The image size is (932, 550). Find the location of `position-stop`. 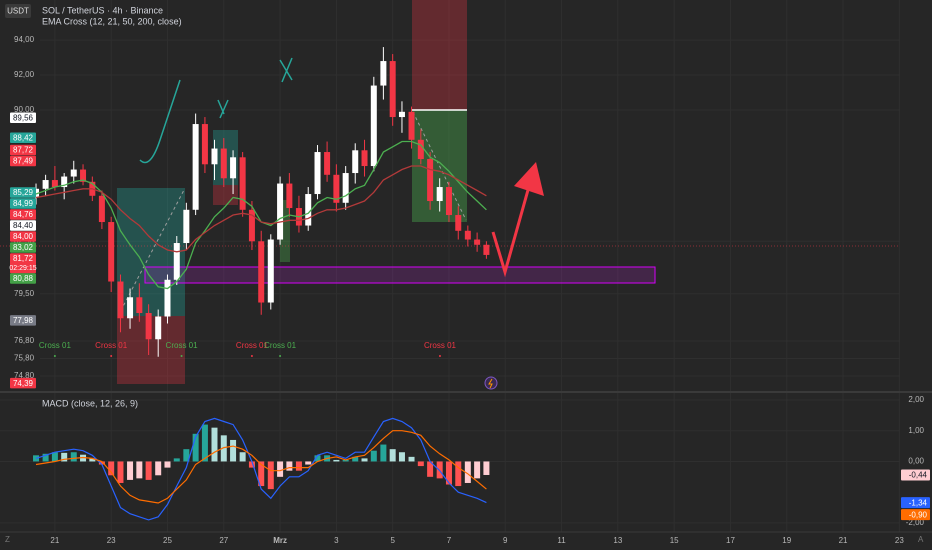

position-stop is located at coordinates (225, 195).